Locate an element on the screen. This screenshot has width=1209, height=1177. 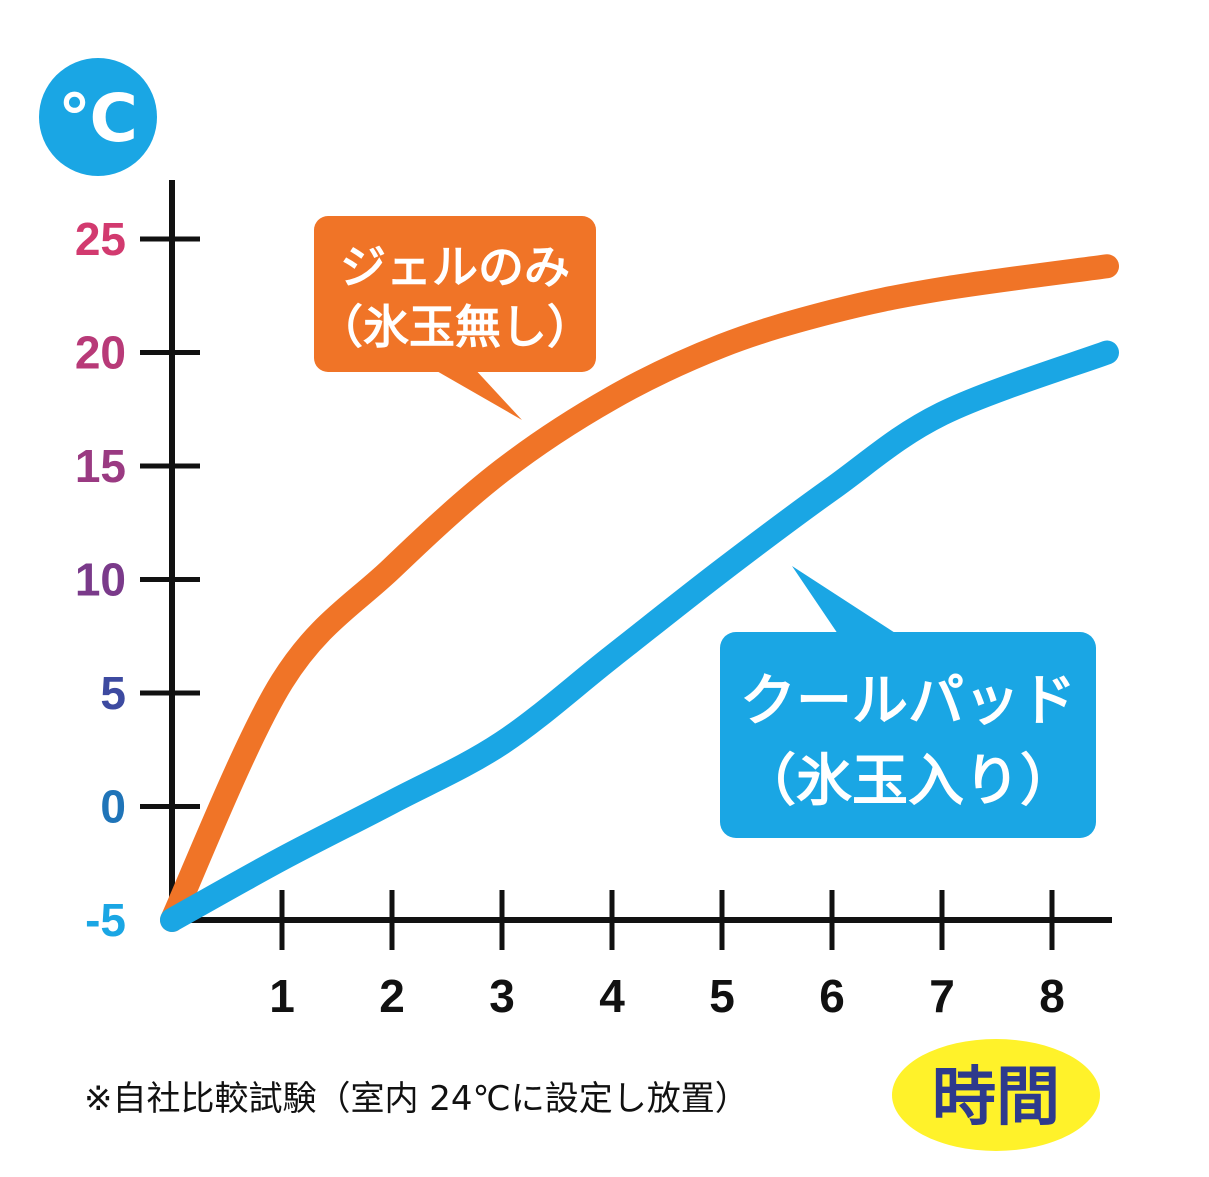
callout-gel-only-line2: （氷玉無し） is located at coordinates (455, 327).